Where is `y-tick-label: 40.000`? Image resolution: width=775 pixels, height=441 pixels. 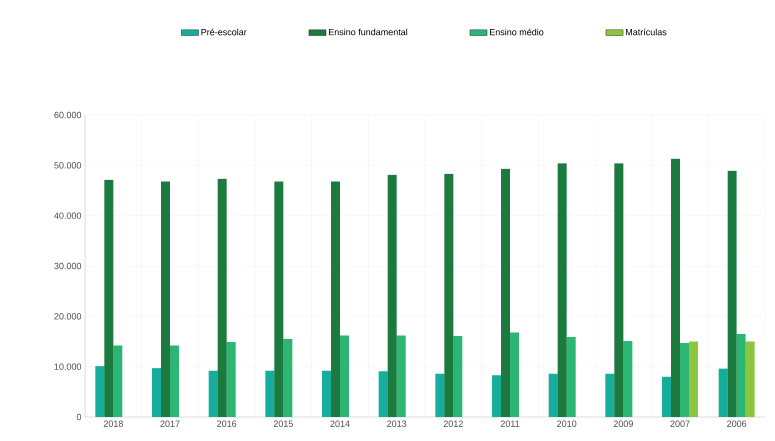
y-tick-label: 40.000 is located at coordinates (68, 215).